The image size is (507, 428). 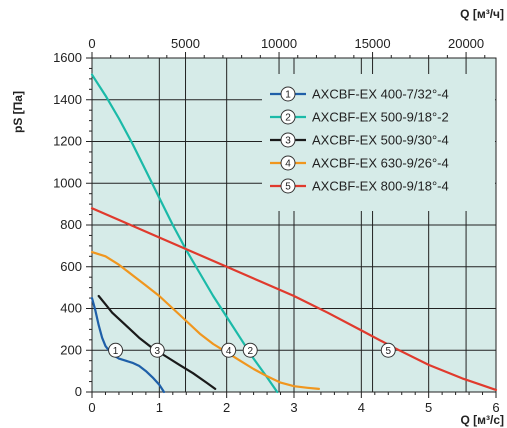 I want to click on legend-marker-label-1: 1, so click(x=288, y=95).